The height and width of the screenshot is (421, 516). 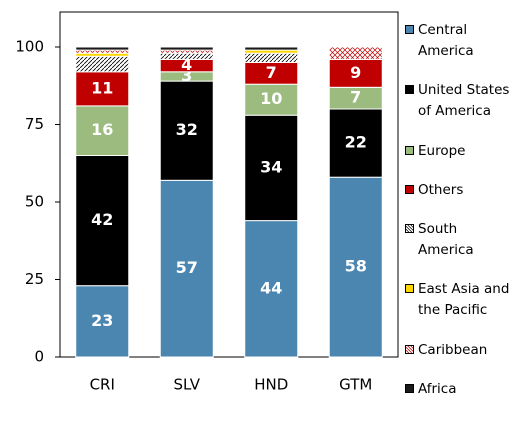 What do you see at coordinates (442, 150) in the screenshot?
I see `legend-label: Europe` at bounding box center [442, 150].